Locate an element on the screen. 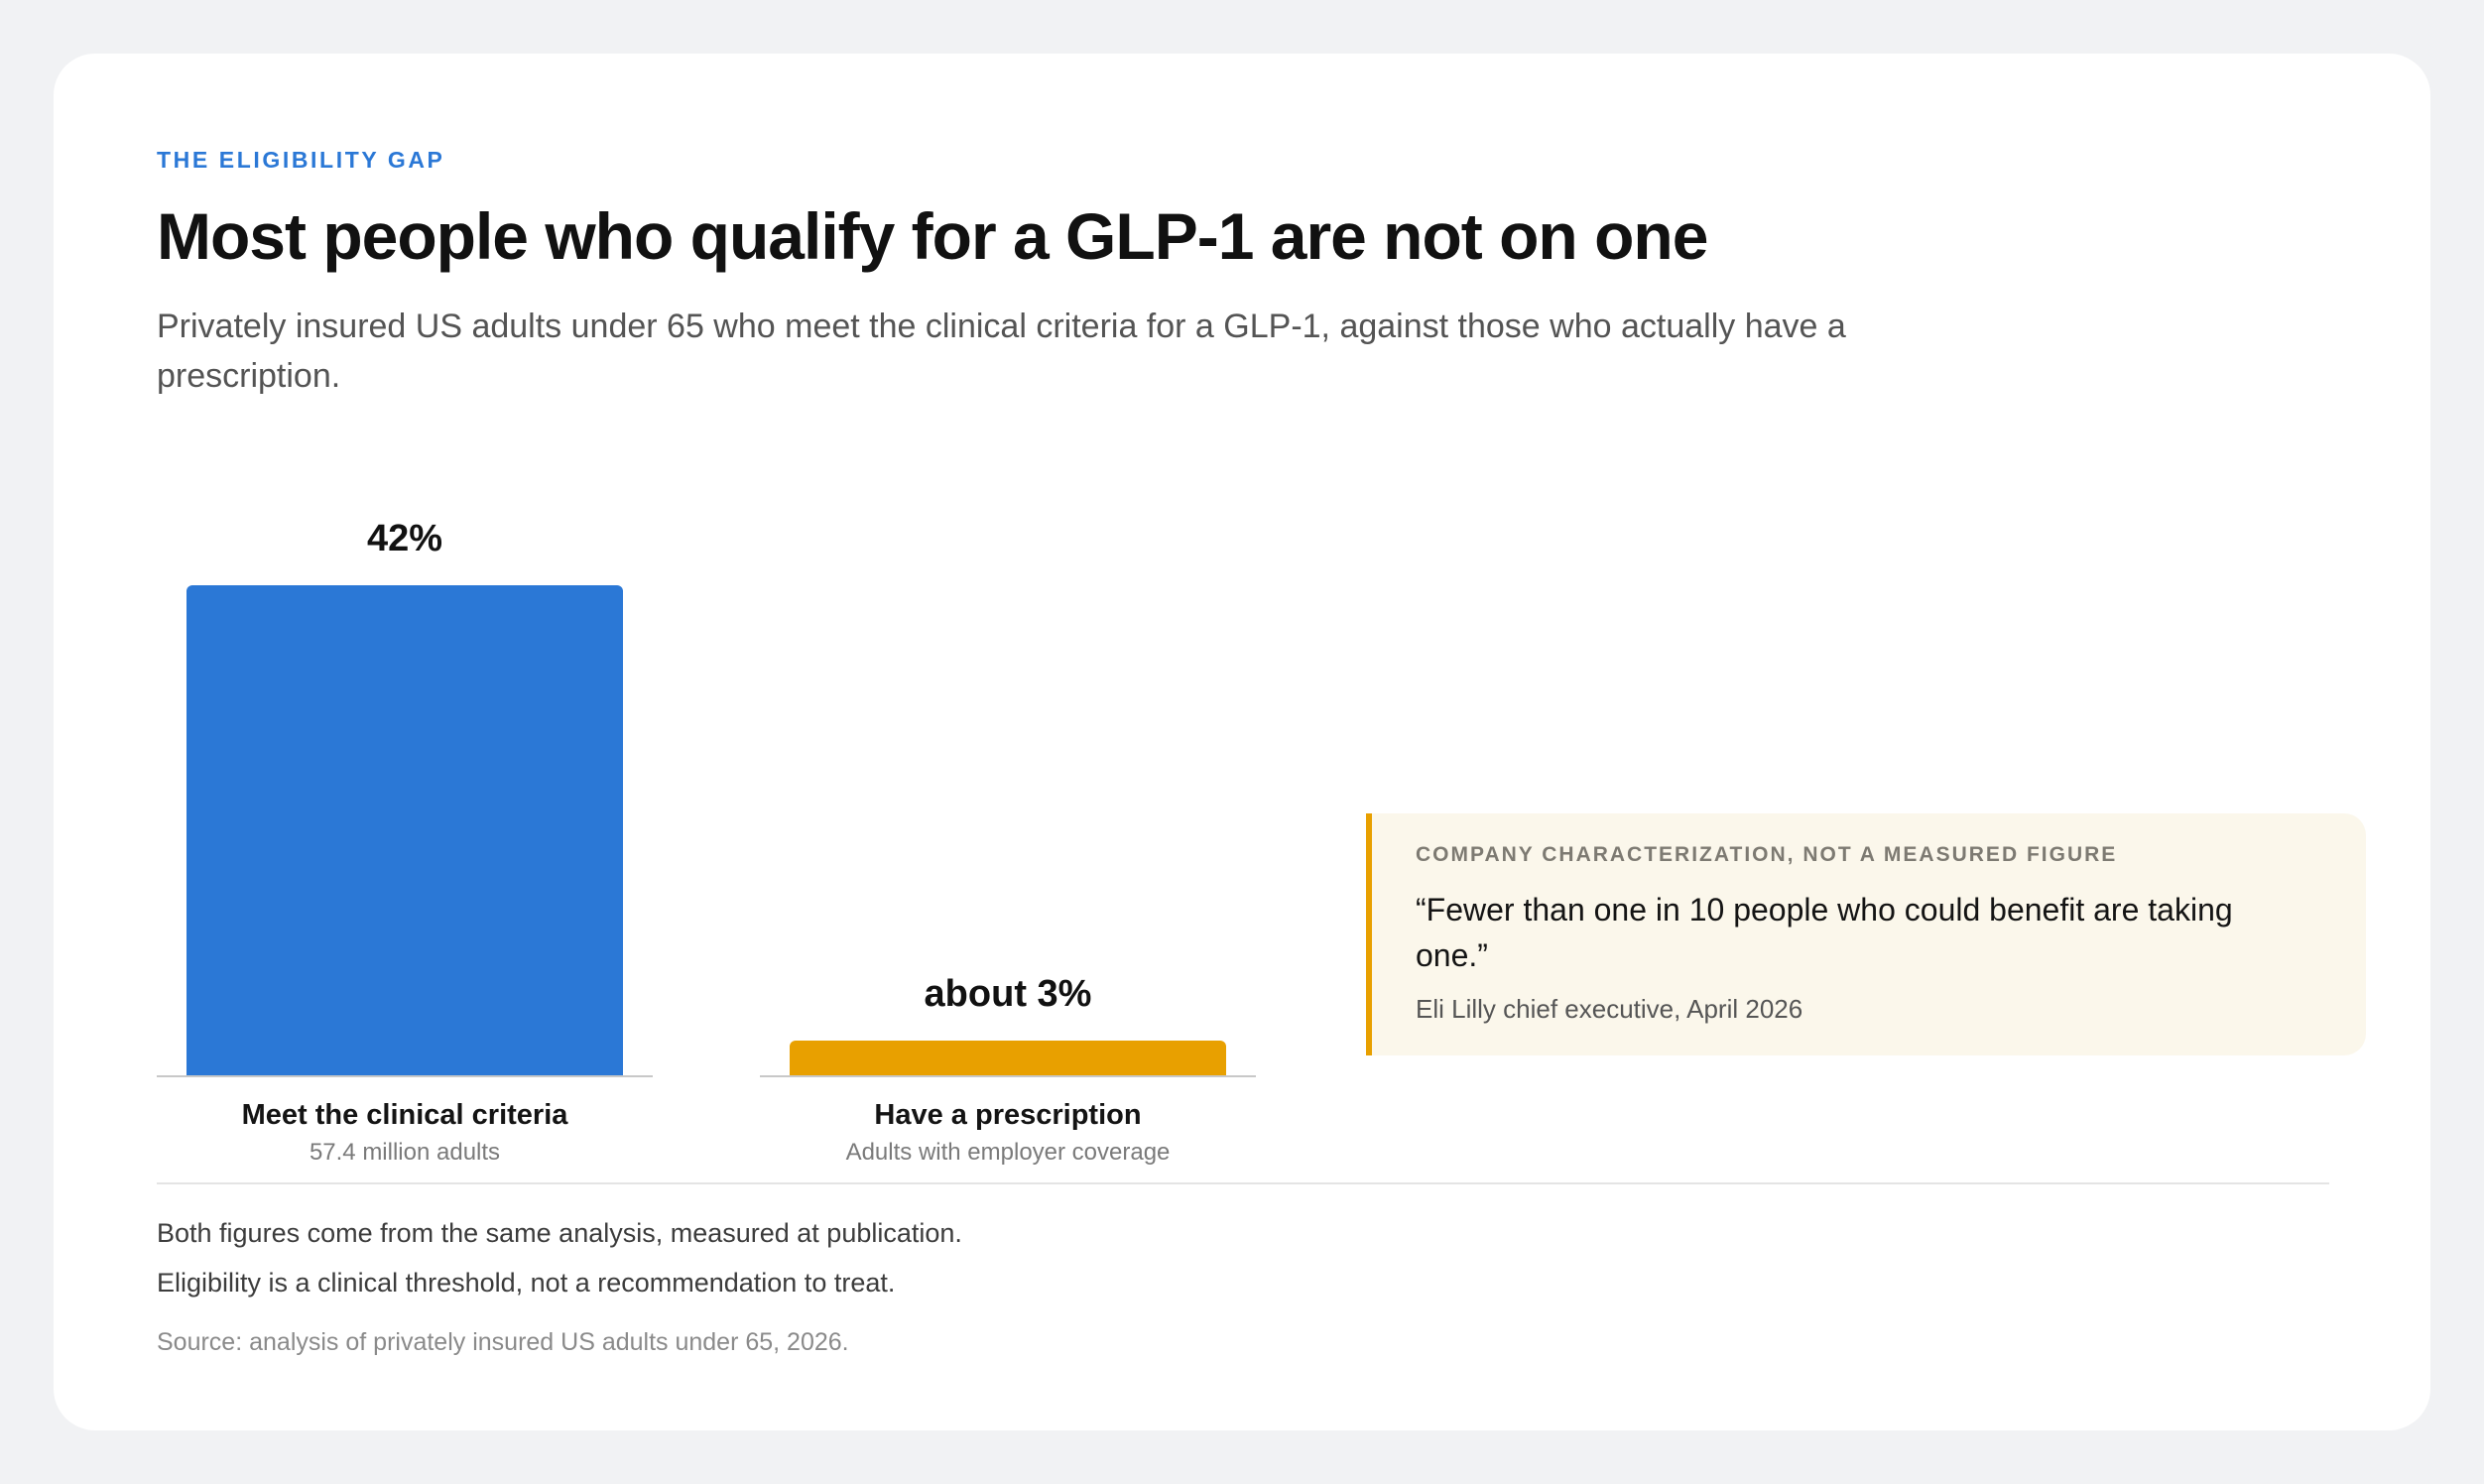  category-label: Meet the clinical criteria is located at coordinates (404, 1115).